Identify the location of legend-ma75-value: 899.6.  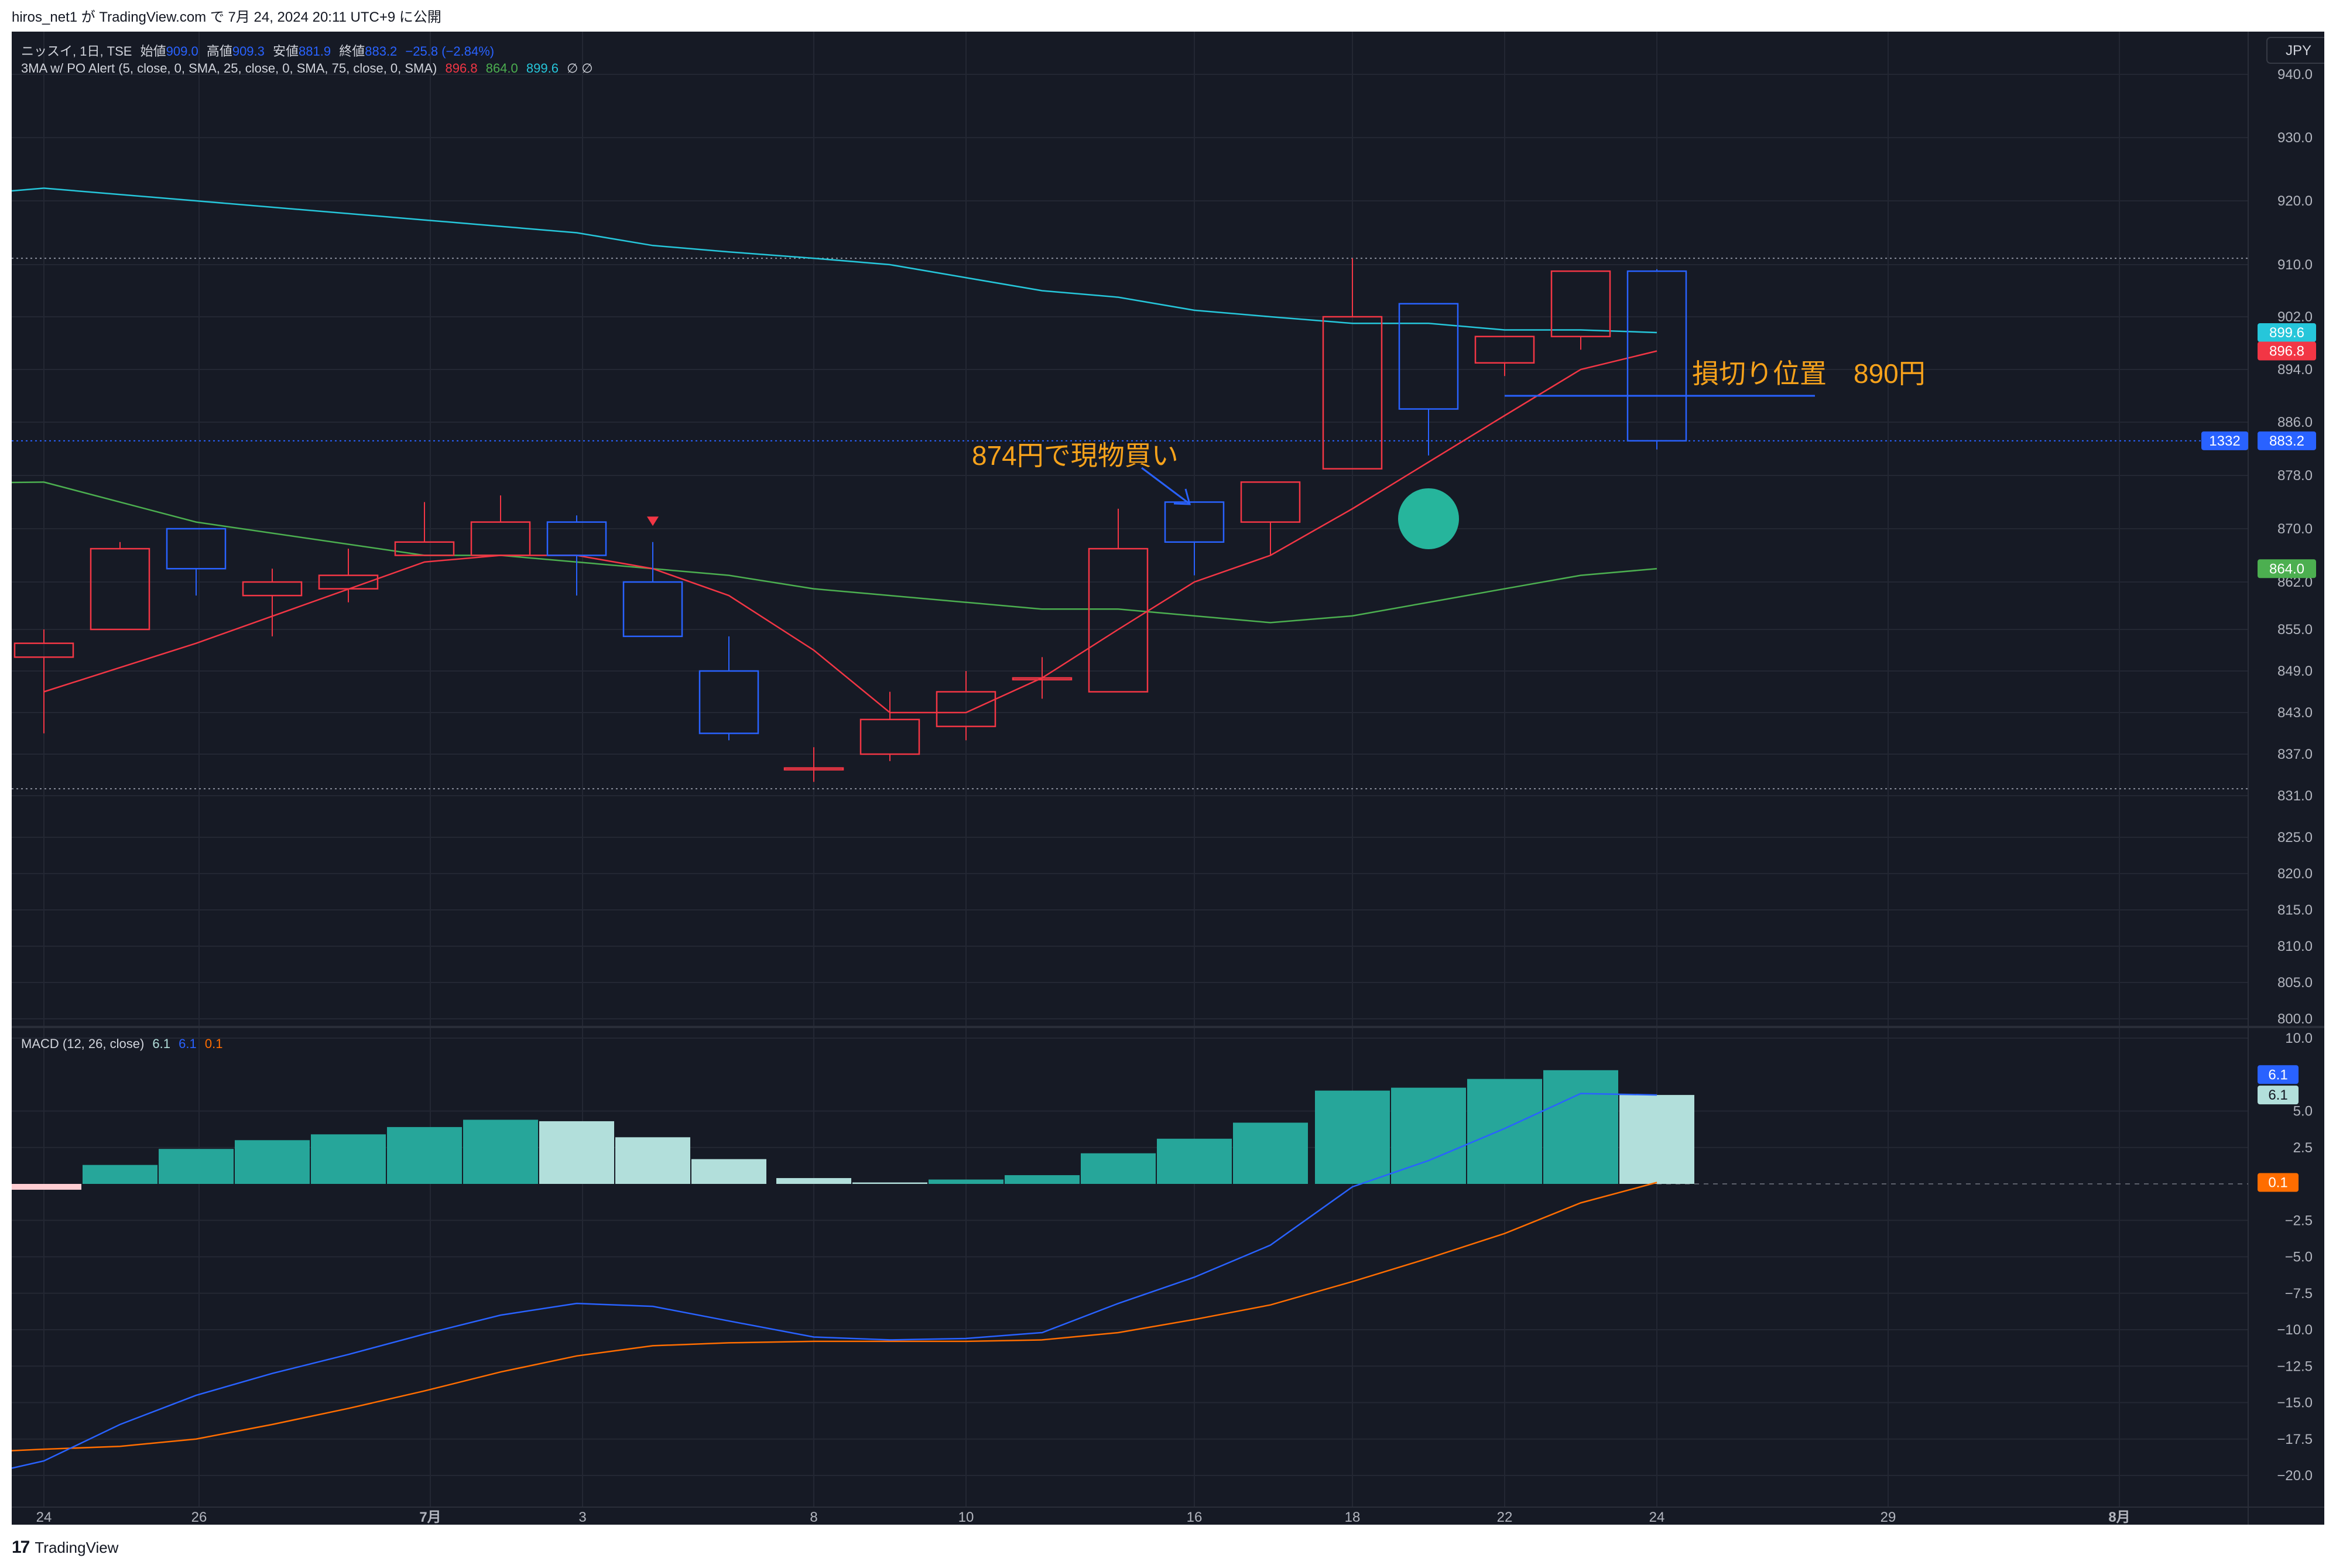
(542, 68).